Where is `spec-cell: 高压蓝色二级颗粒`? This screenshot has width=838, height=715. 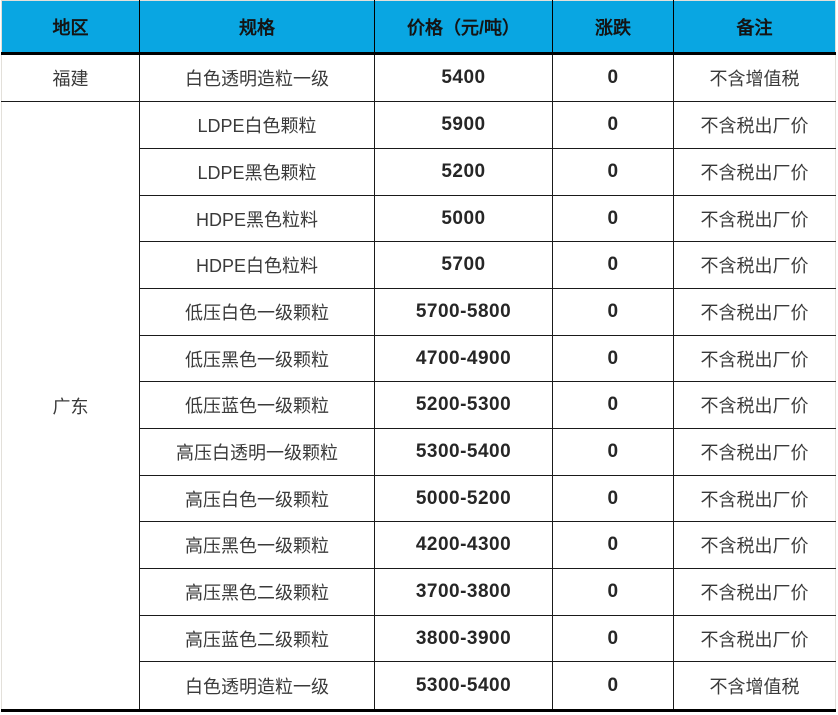
spec-cell: 高压蓝色二级颗粒 is located at coordinates (257, 638).